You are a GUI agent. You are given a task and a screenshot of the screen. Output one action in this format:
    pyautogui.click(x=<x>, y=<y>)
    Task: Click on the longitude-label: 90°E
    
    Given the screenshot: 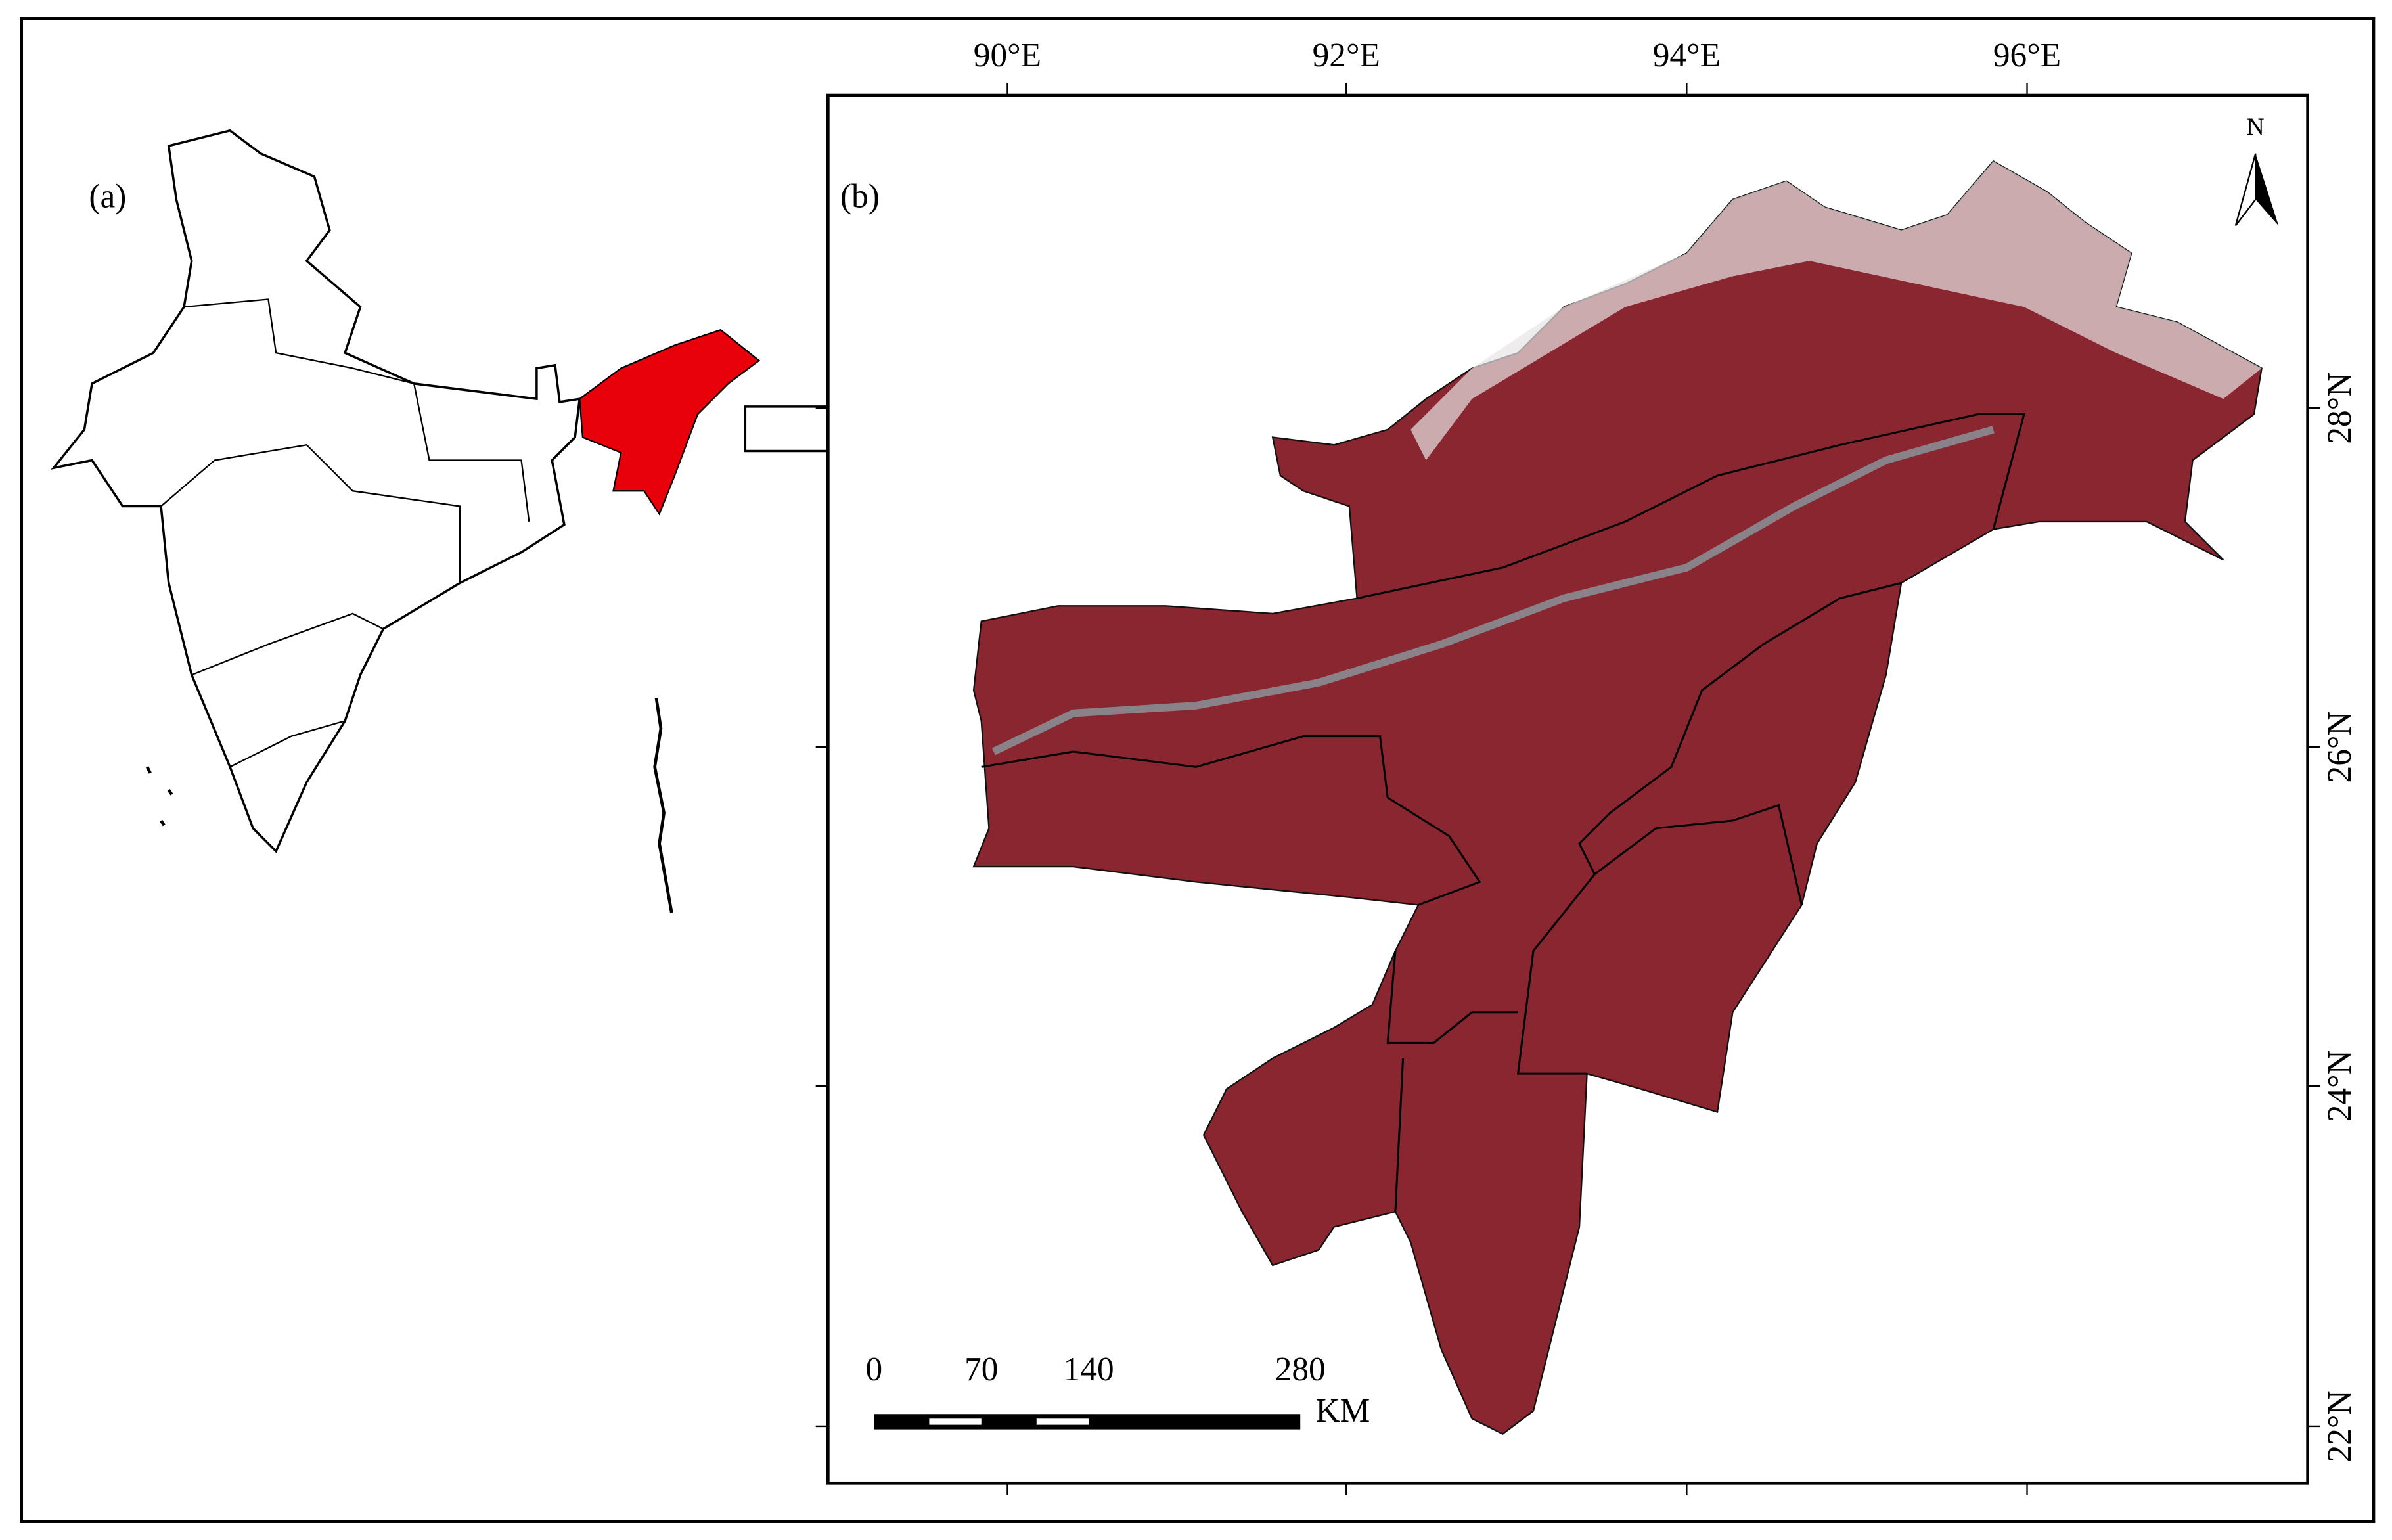 What is the action you would take?
    pyautogui.click(x=1007, y=56)
    